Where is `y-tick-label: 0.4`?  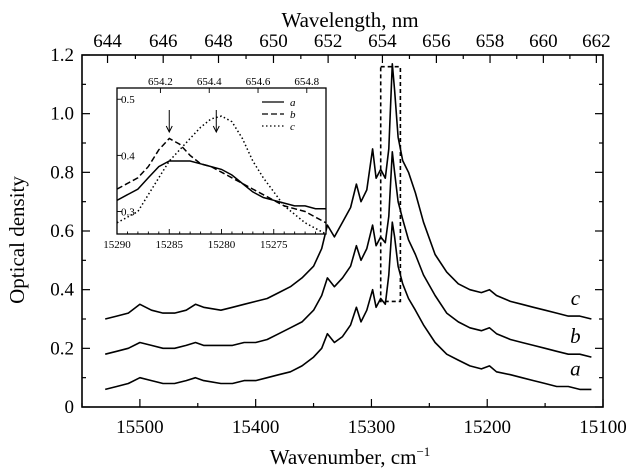
y-tick-label: 0.4 is located at coordinates (62, 290).